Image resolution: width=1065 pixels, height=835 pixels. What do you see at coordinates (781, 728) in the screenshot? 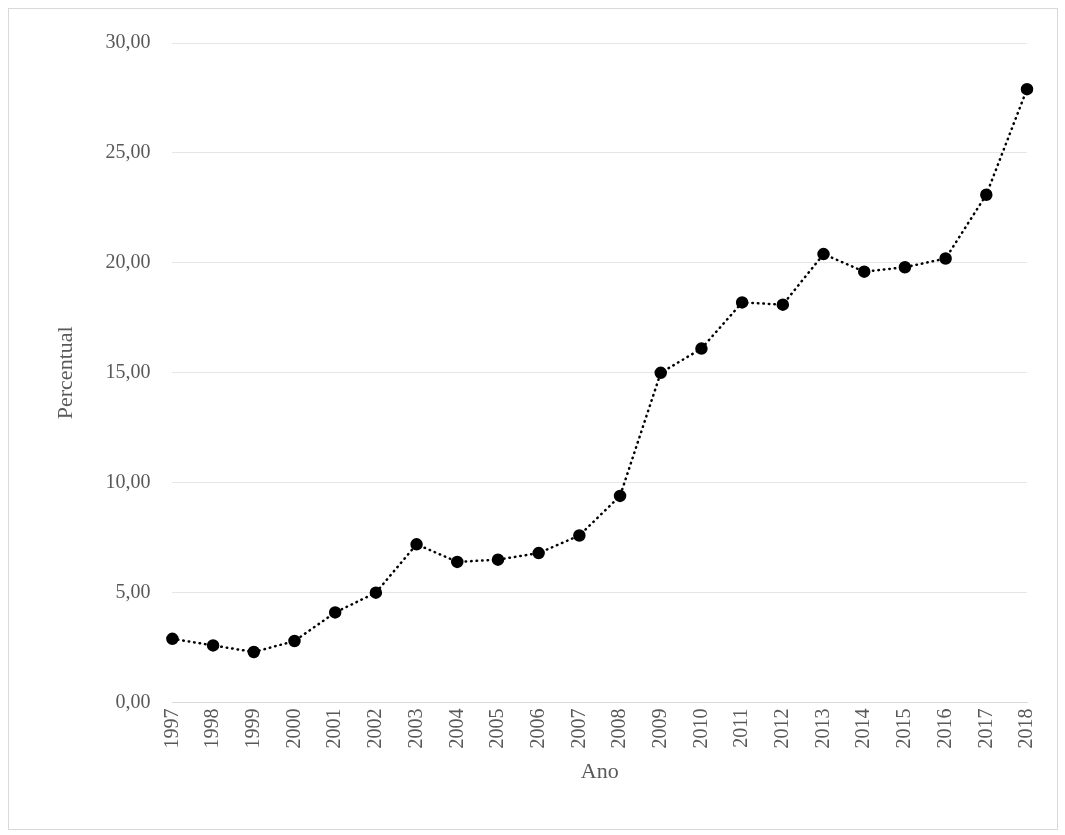
I see `x-tick-label: 2012` at bounding box center [781, 728].